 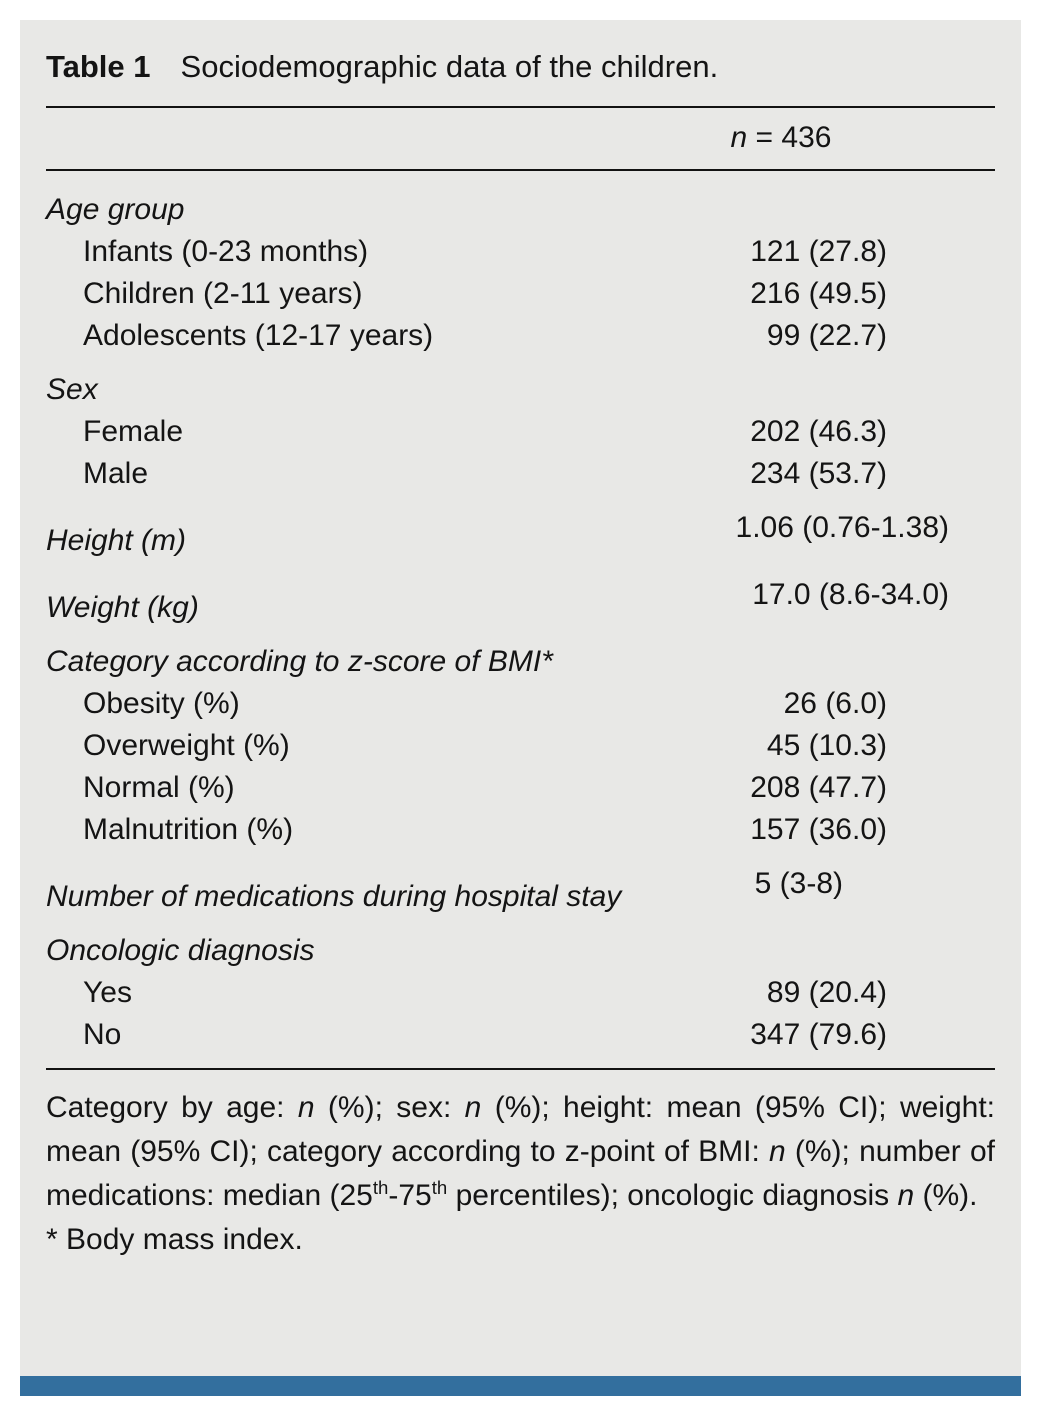 What do you see at coordinates (133, 431) in the screenshot?
I see `row-label: Female` at bounding box center [133, 431].